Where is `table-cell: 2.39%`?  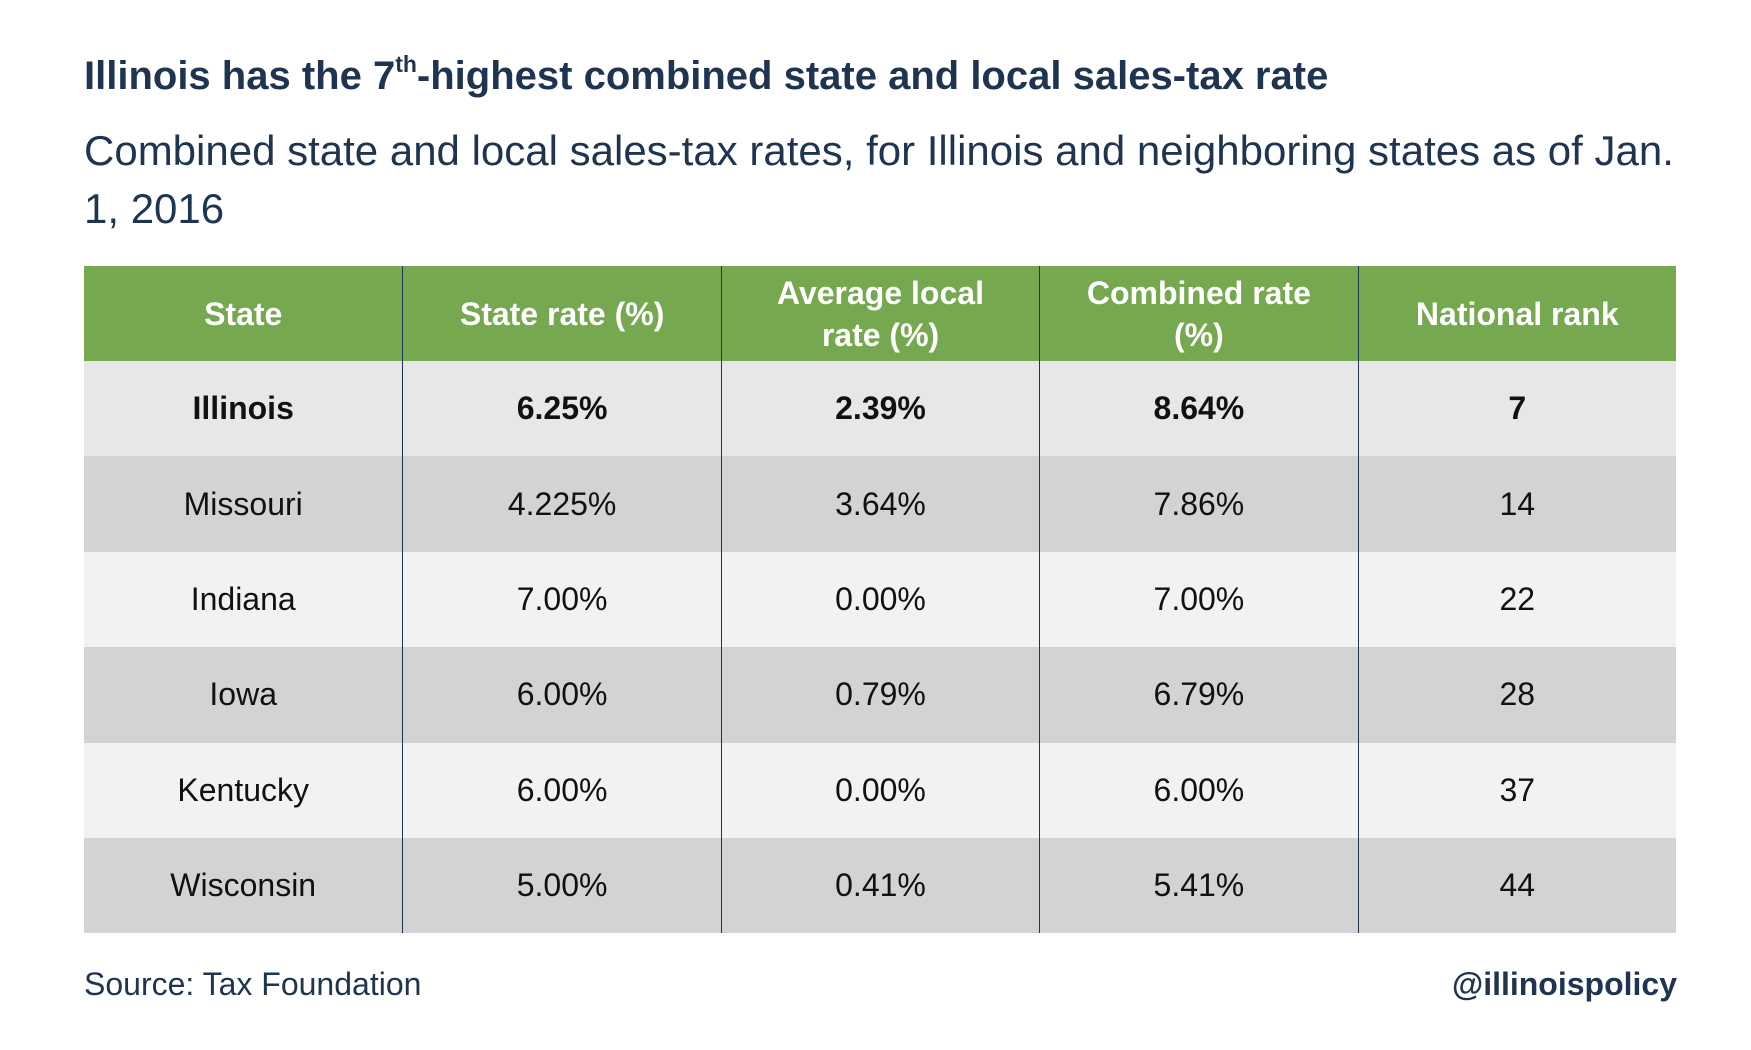
table-cell: 2.39% is located at coordinates (880, 409).